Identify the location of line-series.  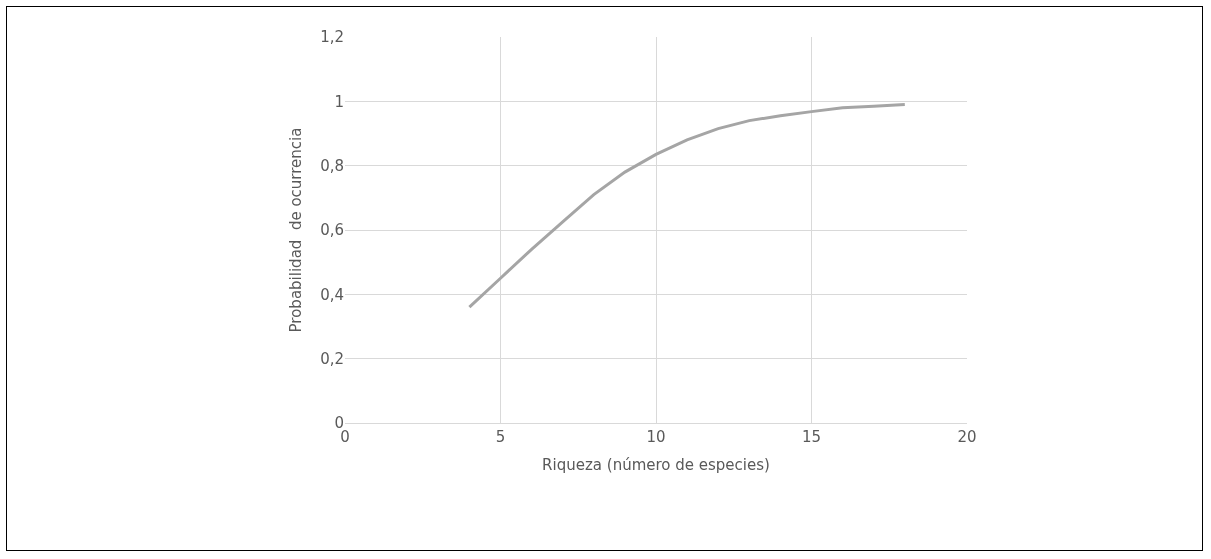
(687, 206).